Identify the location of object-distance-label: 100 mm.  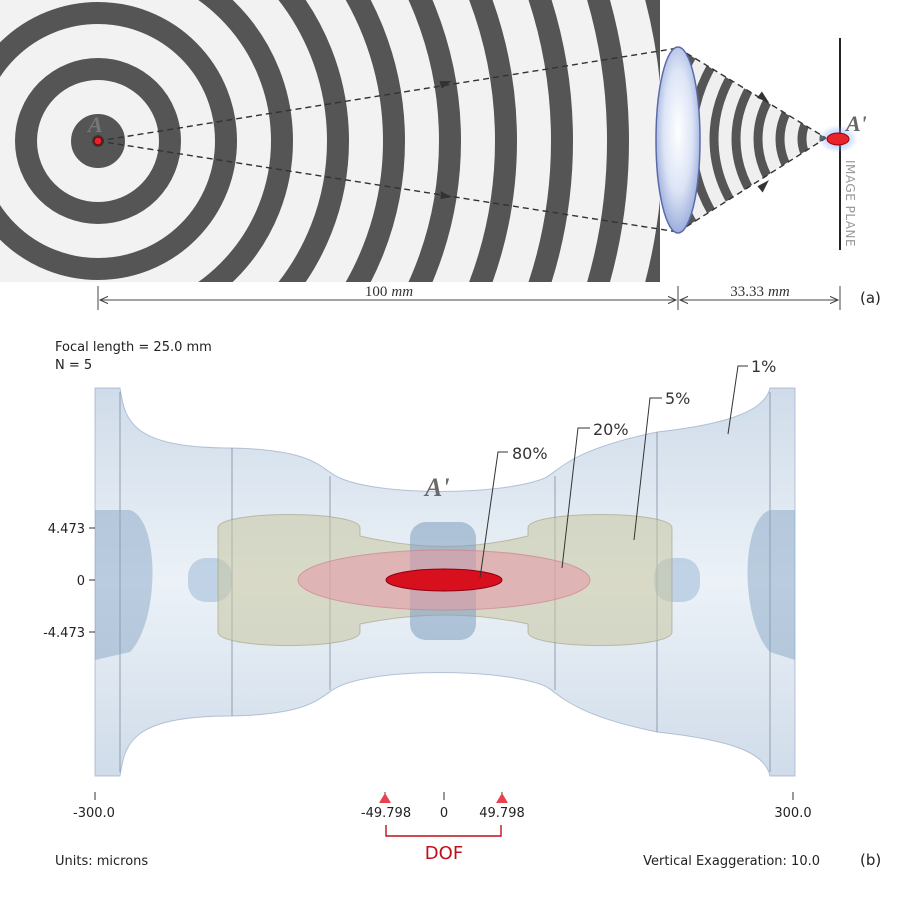
(389, 292).